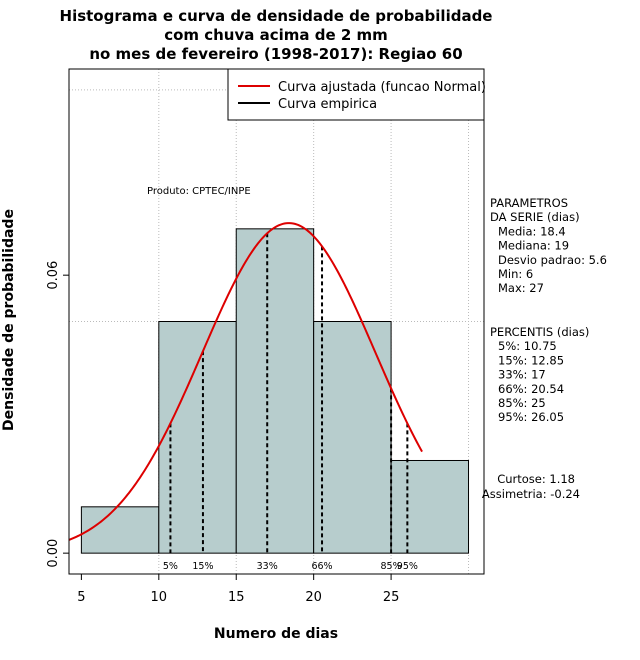 The width and height of the screenshot is (640, 660). I want to click on parametro-item-1: Media: 18.4, so click(532, 231).